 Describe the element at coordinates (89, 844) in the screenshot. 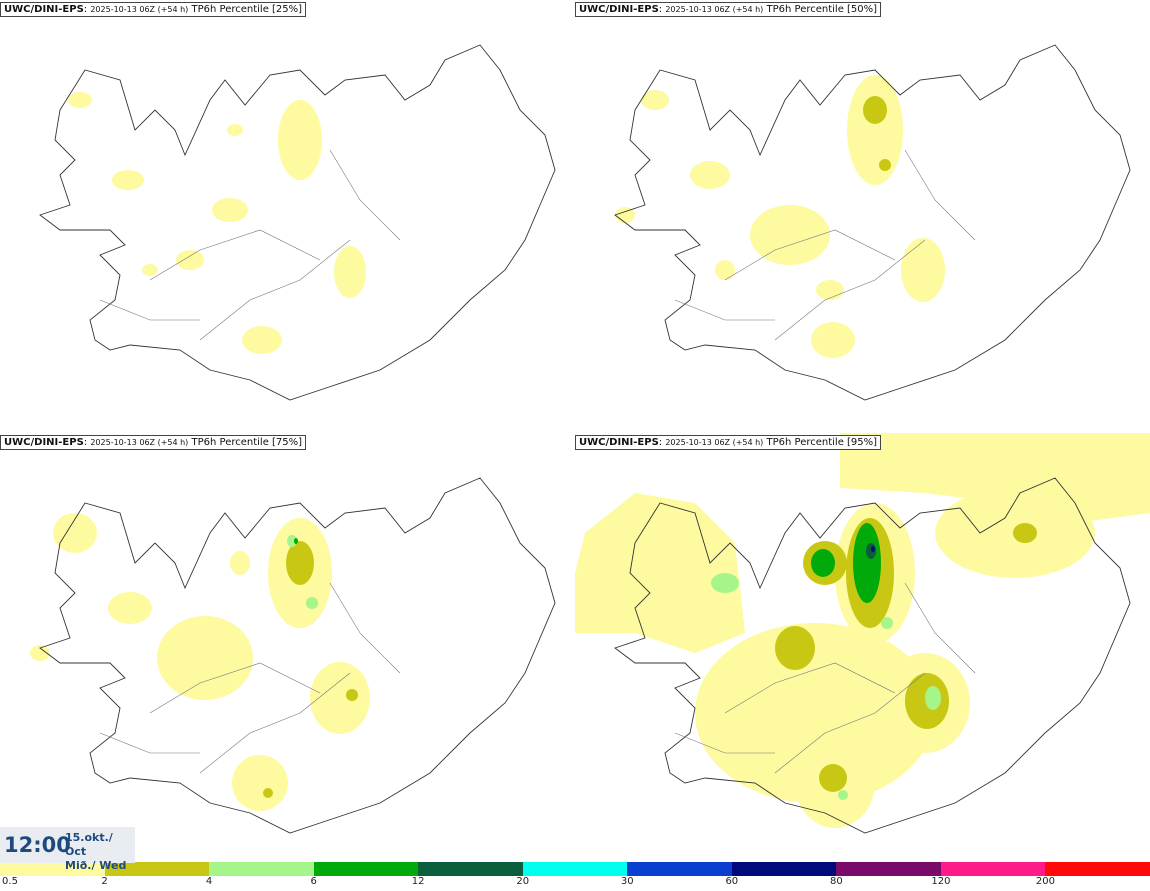

I see `valid-date-line1: 15.okt./ Oct` at that location.